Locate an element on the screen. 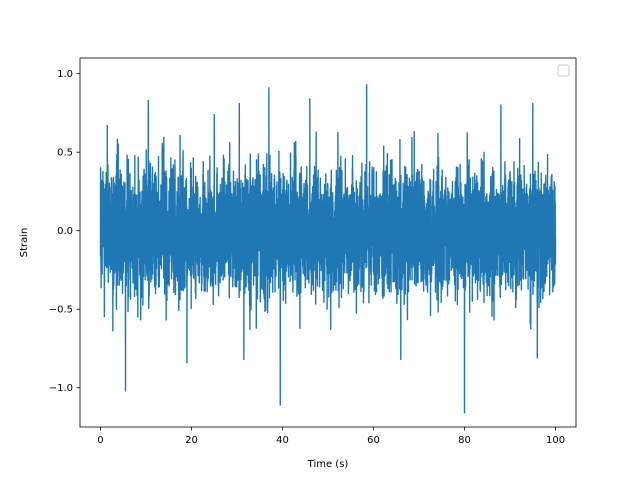 The height and width of the screenshot is (480, 640). x-tick-label: 40 is located at coordinates (282, 440).